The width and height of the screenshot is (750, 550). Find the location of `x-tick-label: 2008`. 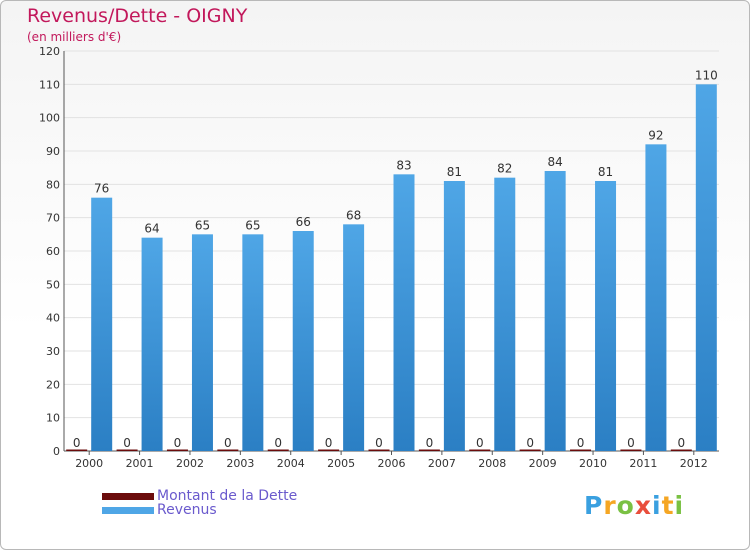

x-tick-label: 2008 is located at coordinates (492, 463).